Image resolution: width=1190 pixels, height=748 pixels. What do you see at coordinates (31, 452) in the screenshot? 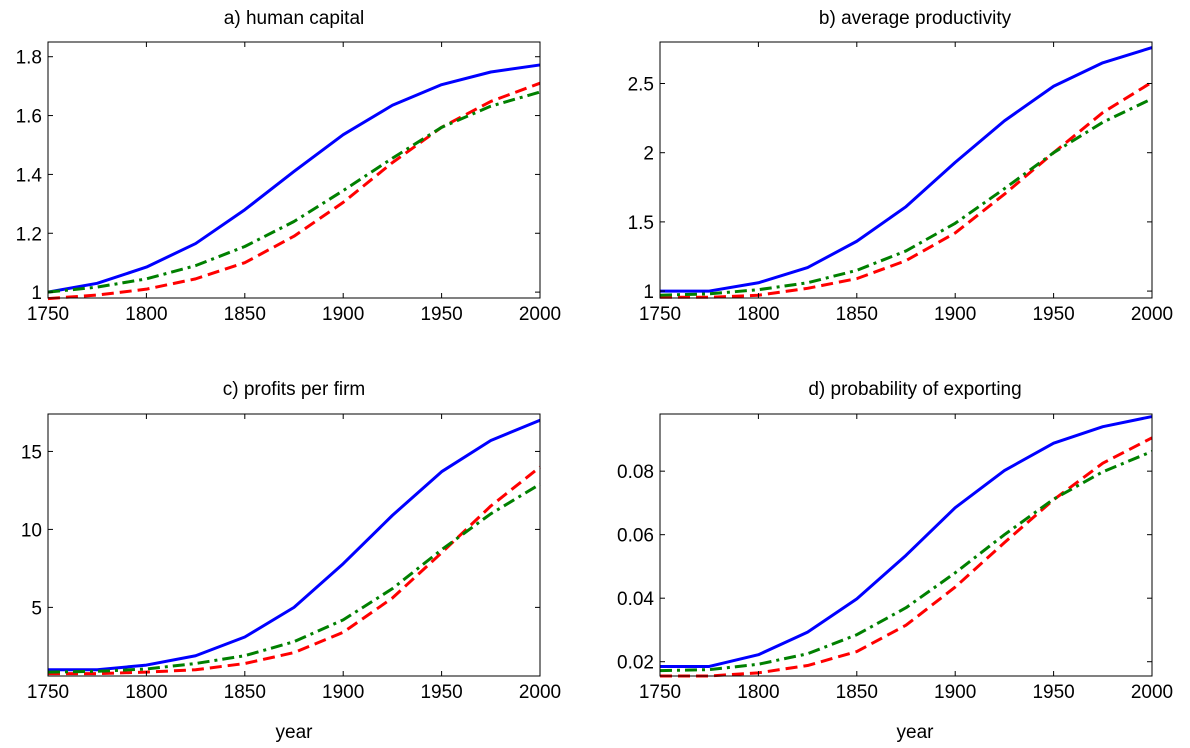
I see `y-tick-label: 15` at bounding box center [31, 452].